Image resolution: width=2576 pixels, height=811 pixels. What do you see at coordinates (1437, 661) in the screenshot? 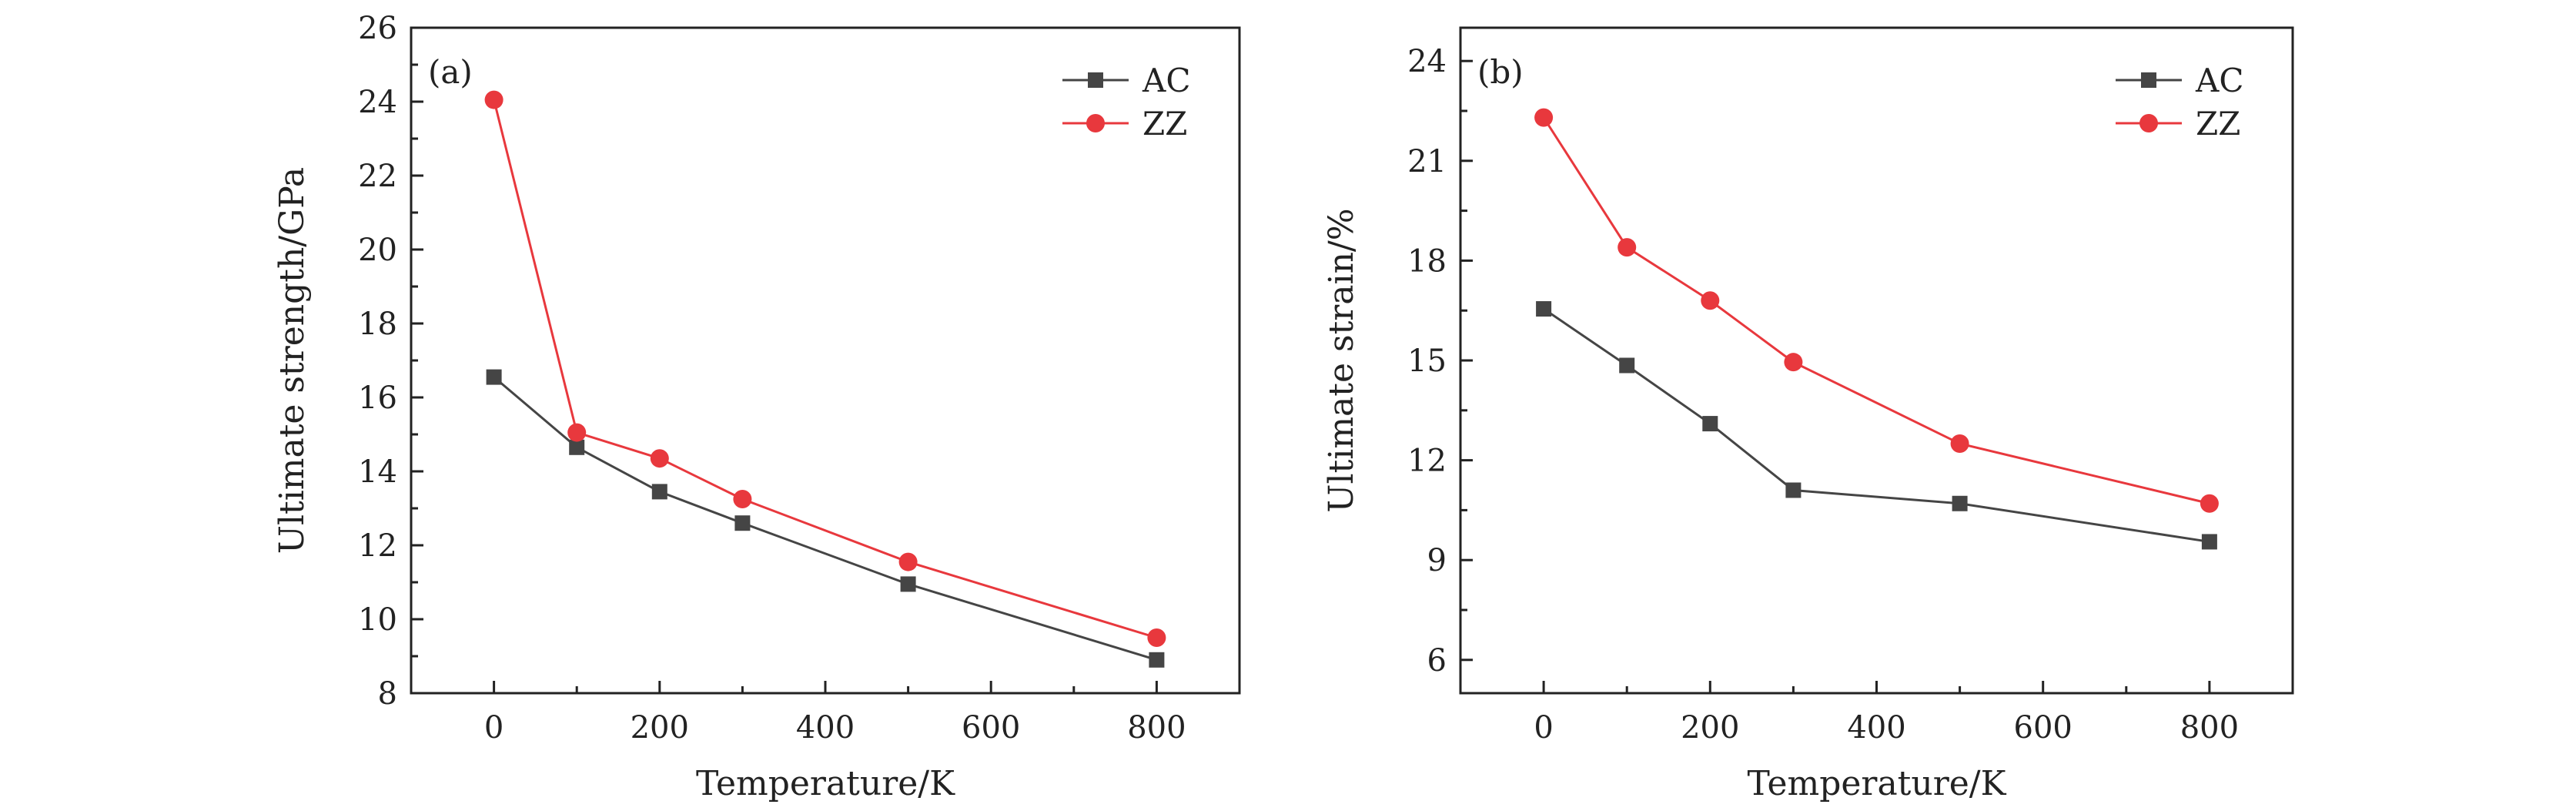
I see `y-tick-label: 6` at bounding box center [1437, 661].